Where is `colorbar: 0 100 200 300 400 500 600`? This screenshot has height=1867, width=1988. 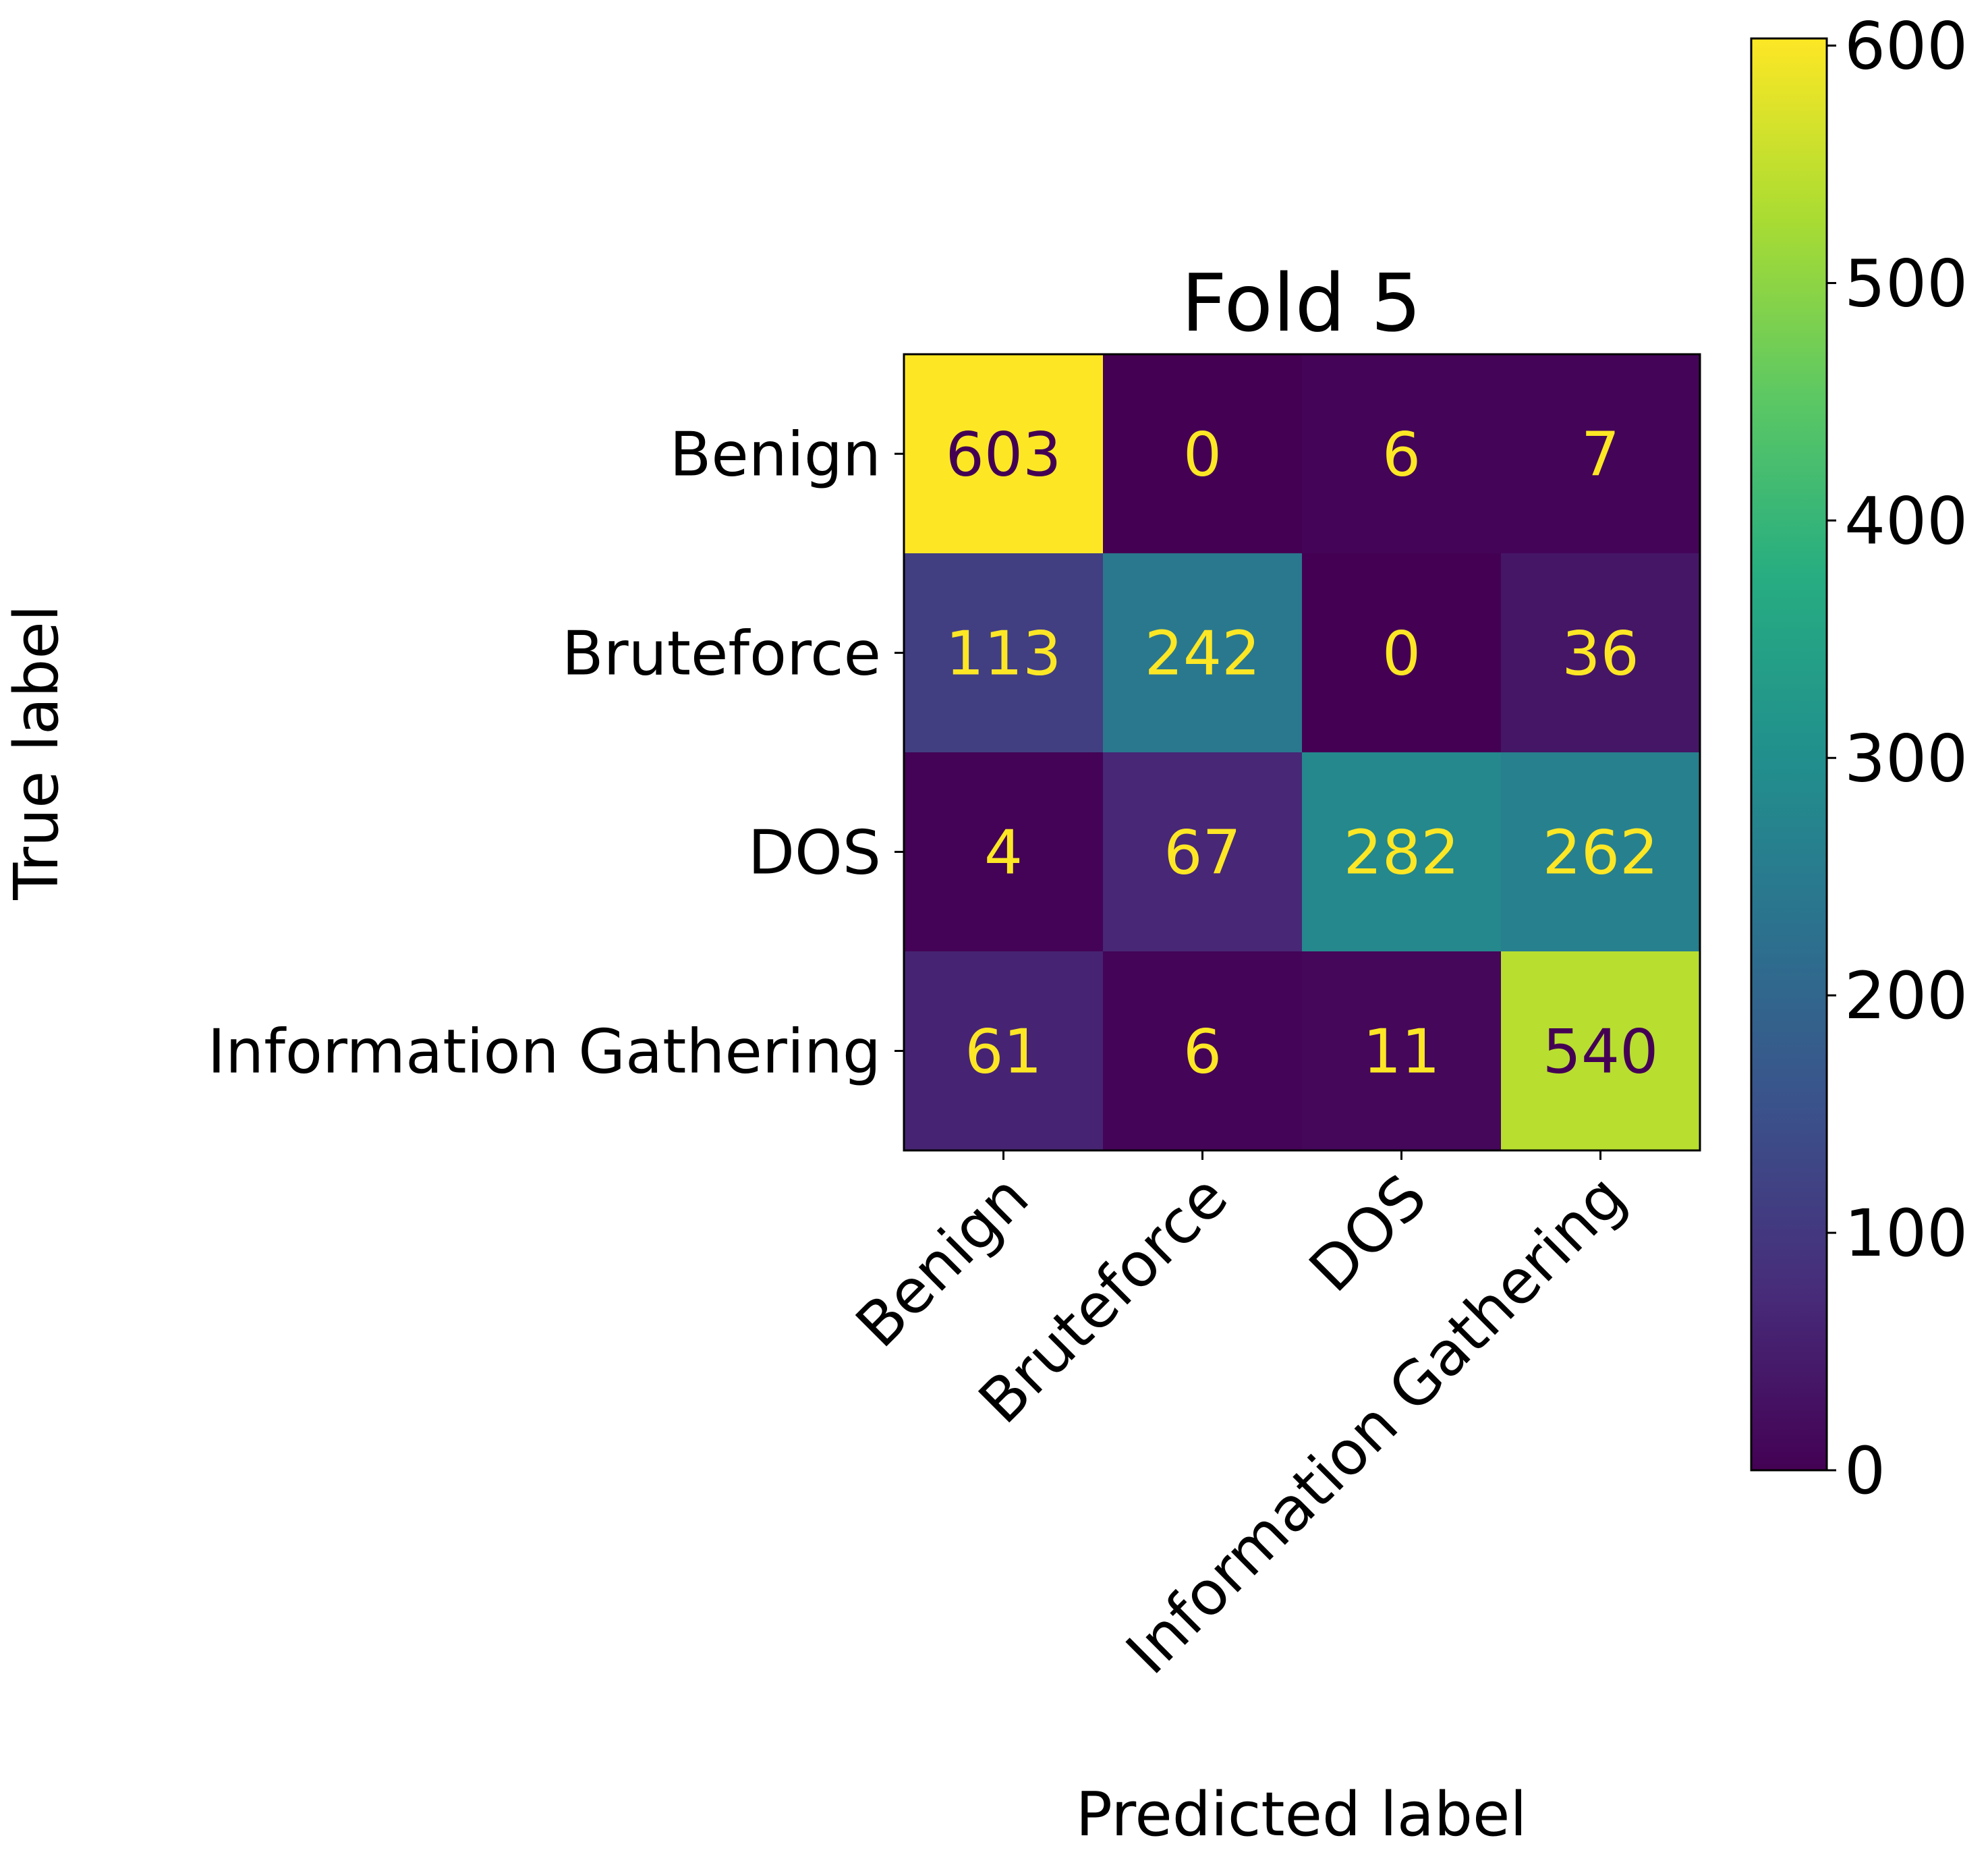
colorbar: 0 100 200 300 400 500 600 is located at coordinates (1859, 759).